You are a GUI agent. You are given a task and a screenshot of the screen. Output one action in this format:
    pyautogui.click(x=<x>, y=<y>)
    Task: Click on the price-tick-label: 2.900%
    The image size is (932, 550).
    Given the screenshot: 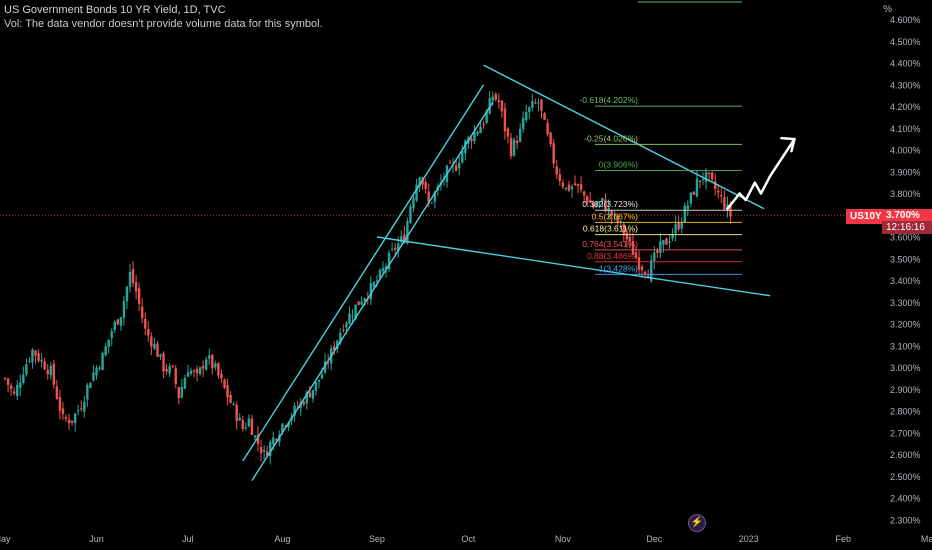 What is the action you would take?
    pyautogui.click(x=905, y=390)
    